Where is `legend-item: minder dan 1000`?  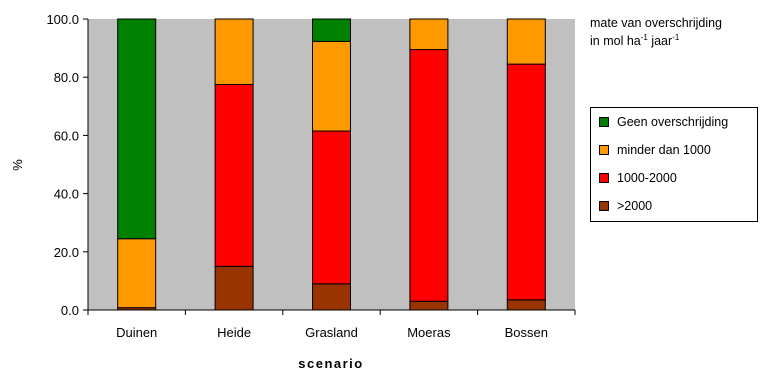
legend-item: minder dan 1000 is located at coordinates (655, 150).